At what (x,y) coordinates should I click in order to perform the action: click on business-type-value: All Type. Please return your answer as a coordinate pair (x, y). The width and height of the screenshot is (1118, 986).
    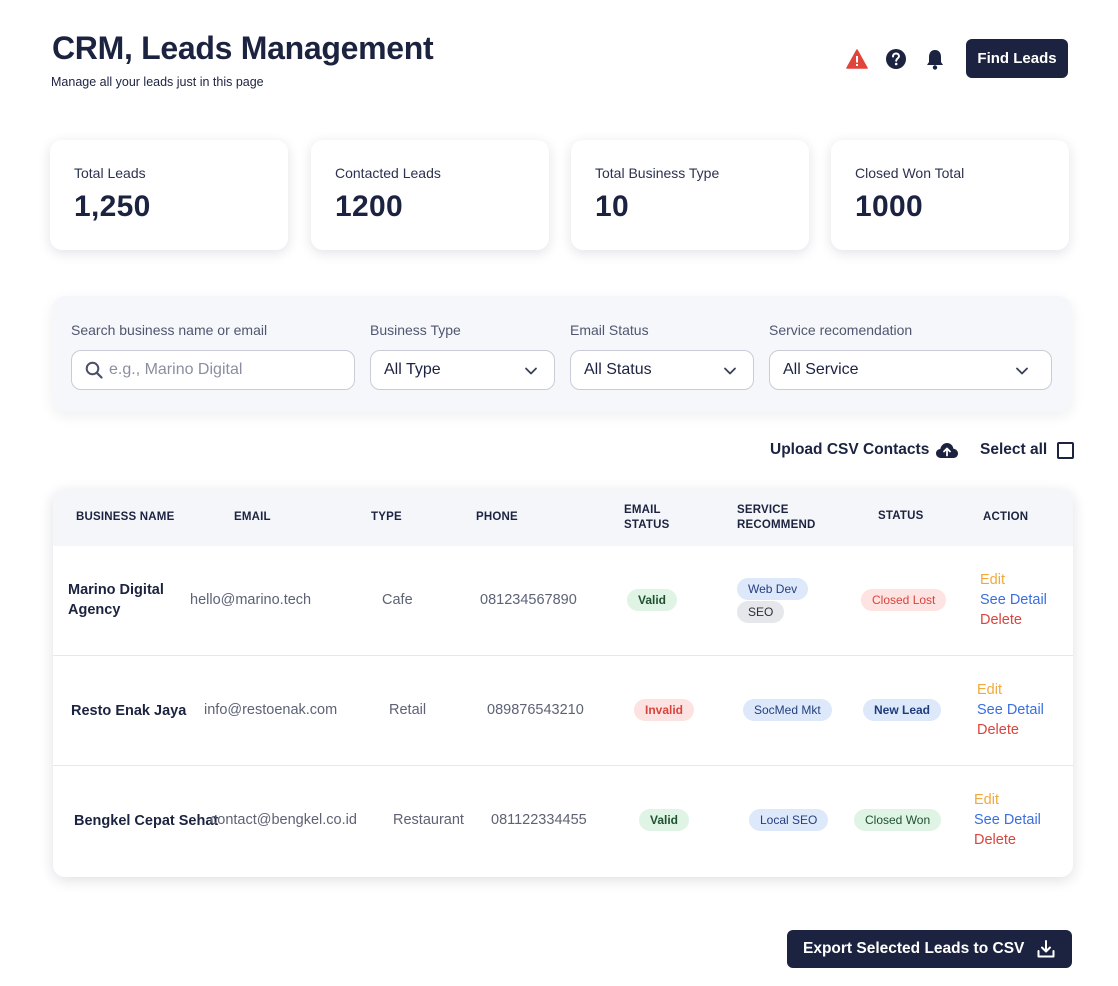
    Looking at the image, I should click on (412, 369).